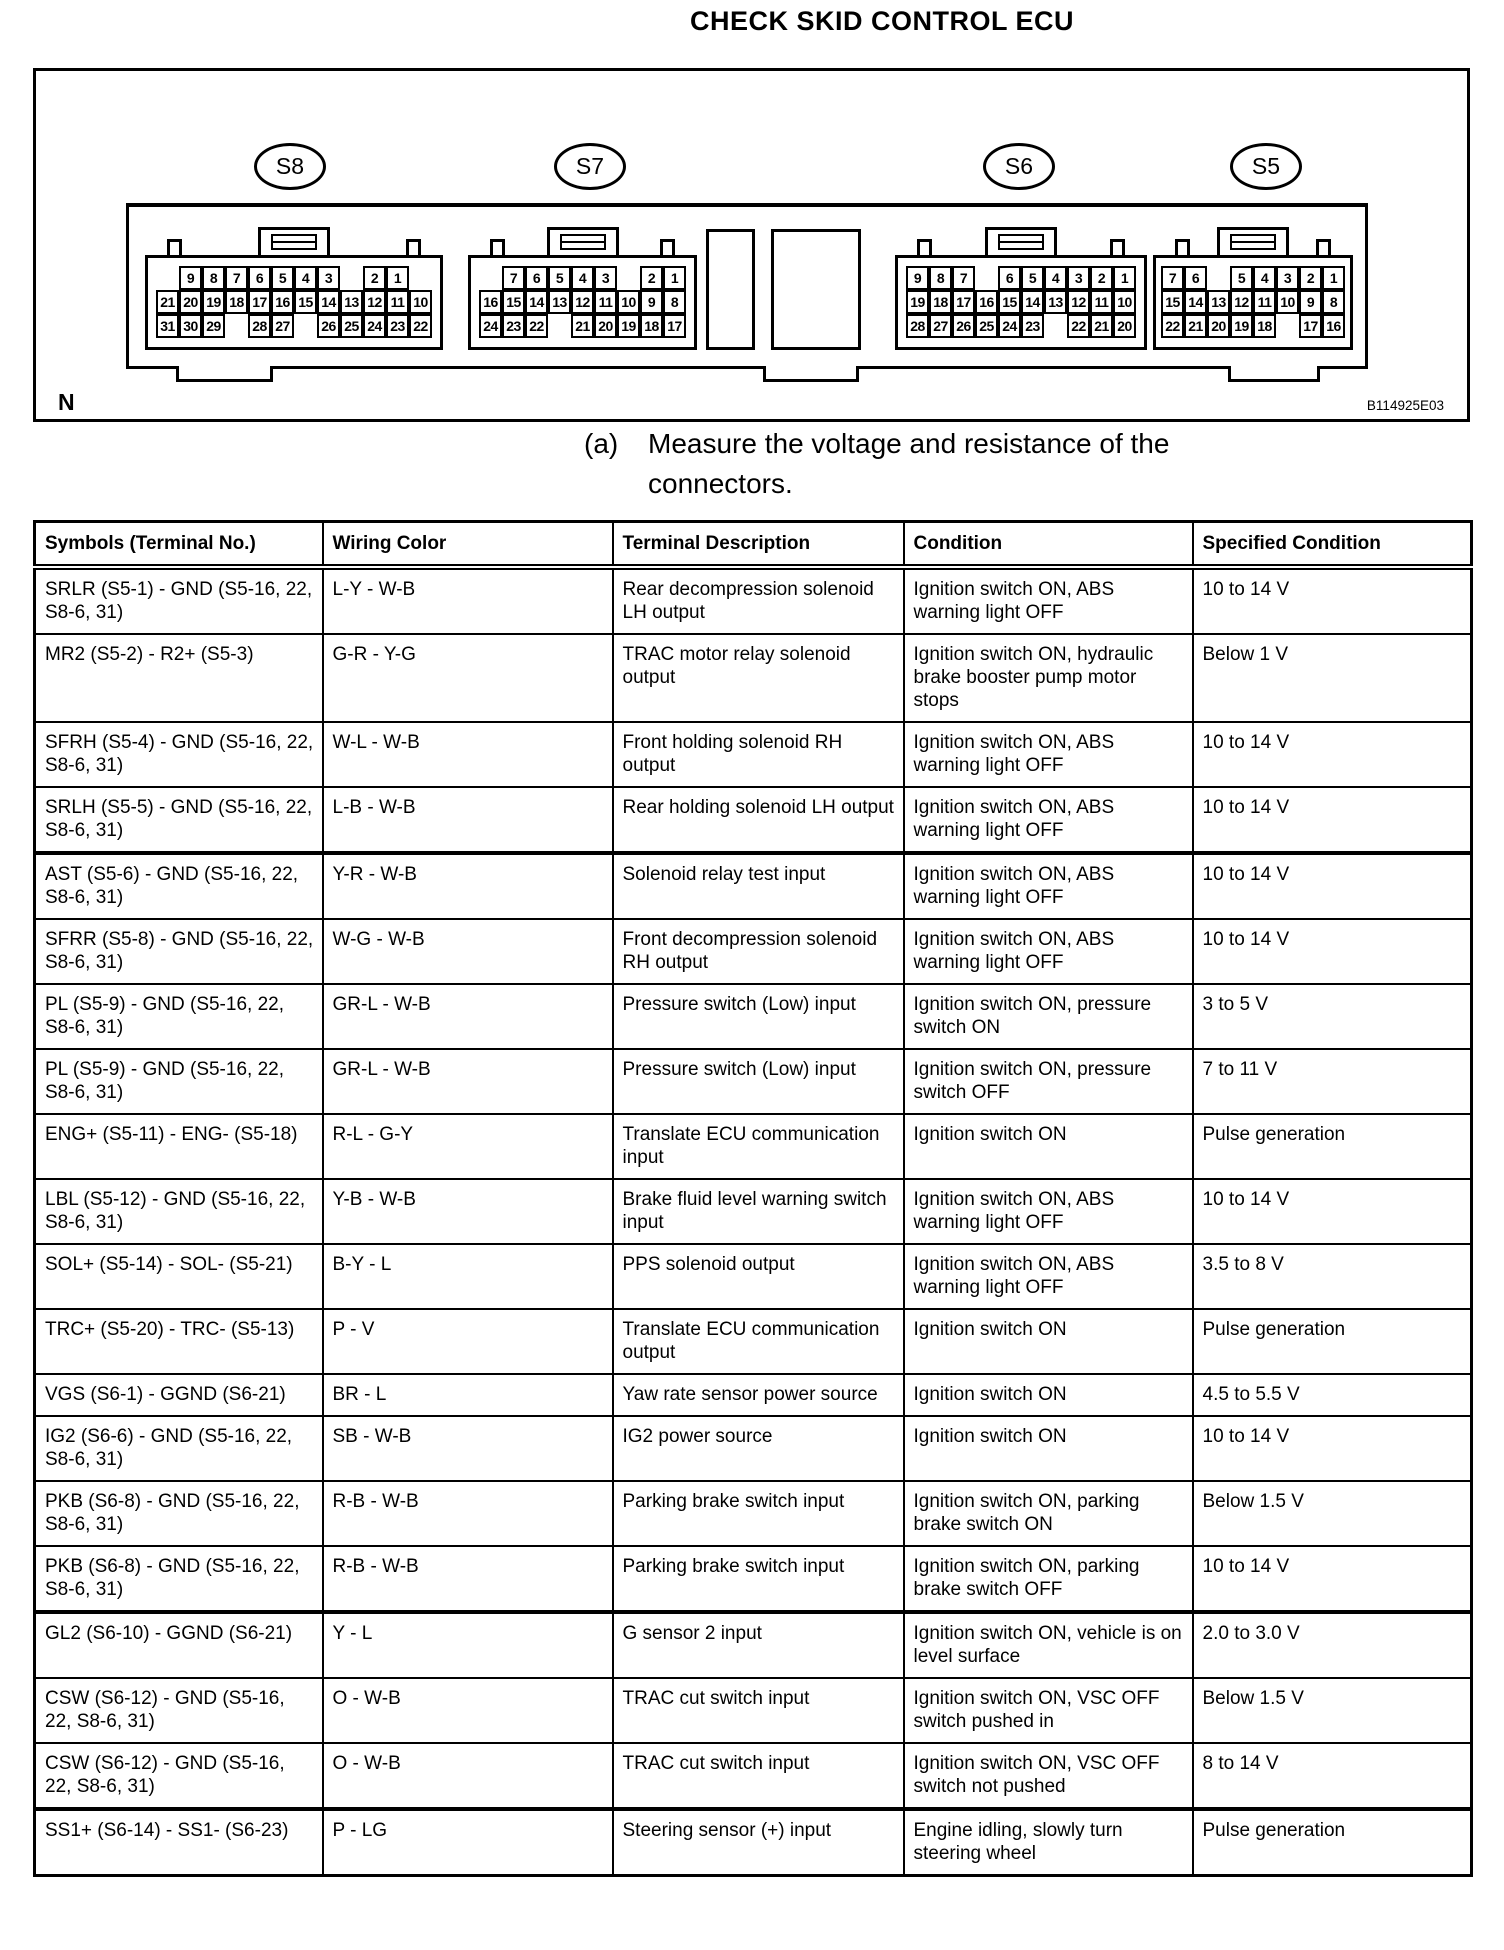 This screenshot has width=1504, height=1950. What do you see at coordinates (178, 1644) in the screenshot?
I see `symbol-cell: GL2 (S6-10) - GGND (S6-21)` at bounding box center [178, 1644].